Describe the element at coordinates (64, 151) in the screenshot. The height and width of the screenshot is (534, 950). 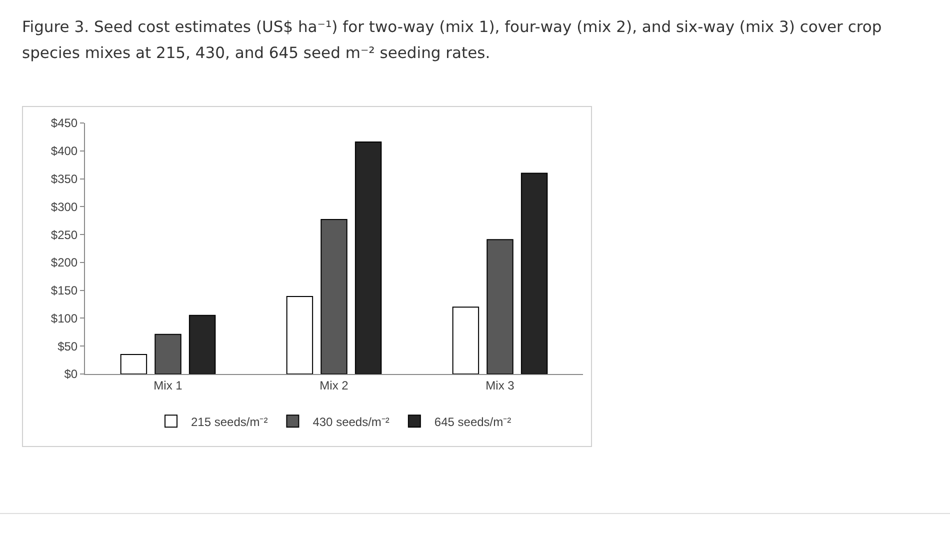
I see `y-tick-label: $400` at that location.